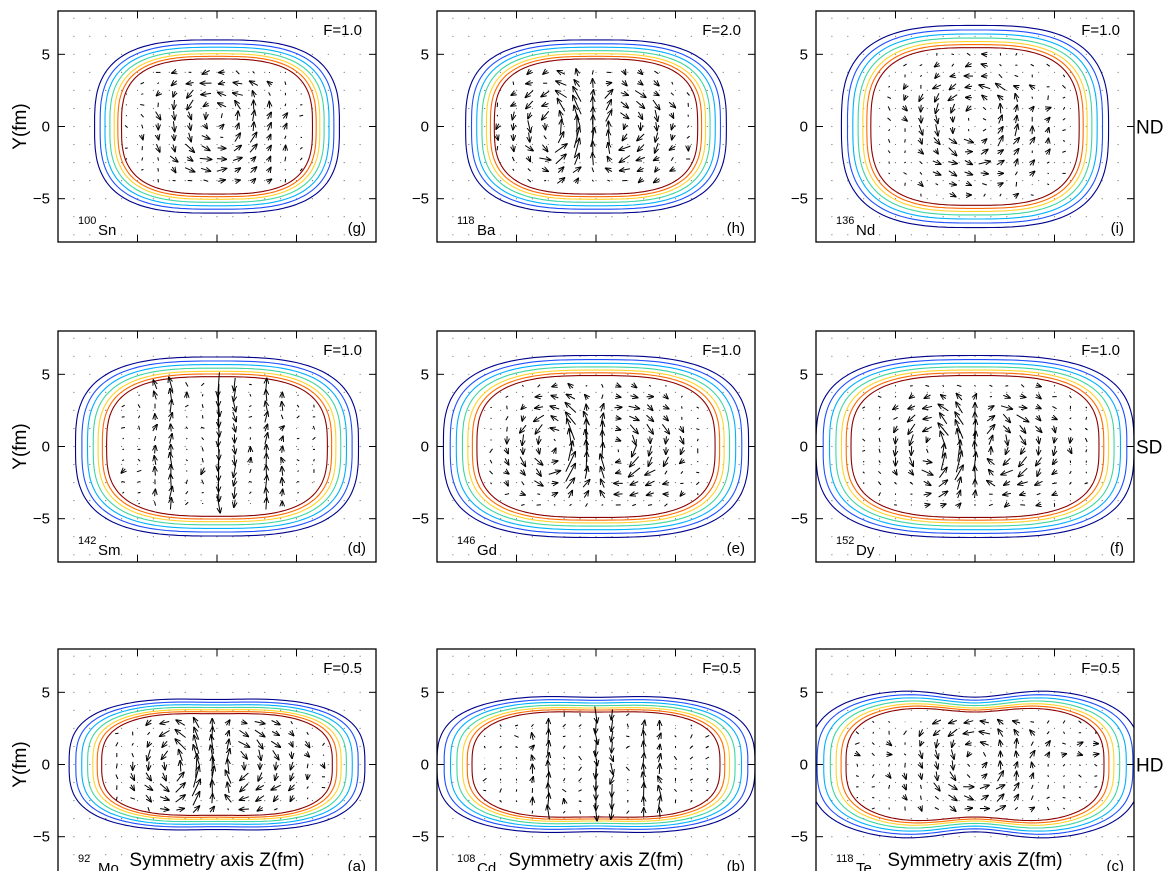 This screenshot has height=871, width=1172. What do you see at coordinates (865, 550) in the screenshot?
I see `isotope-element: Dy` at bounding box center [865, 550].